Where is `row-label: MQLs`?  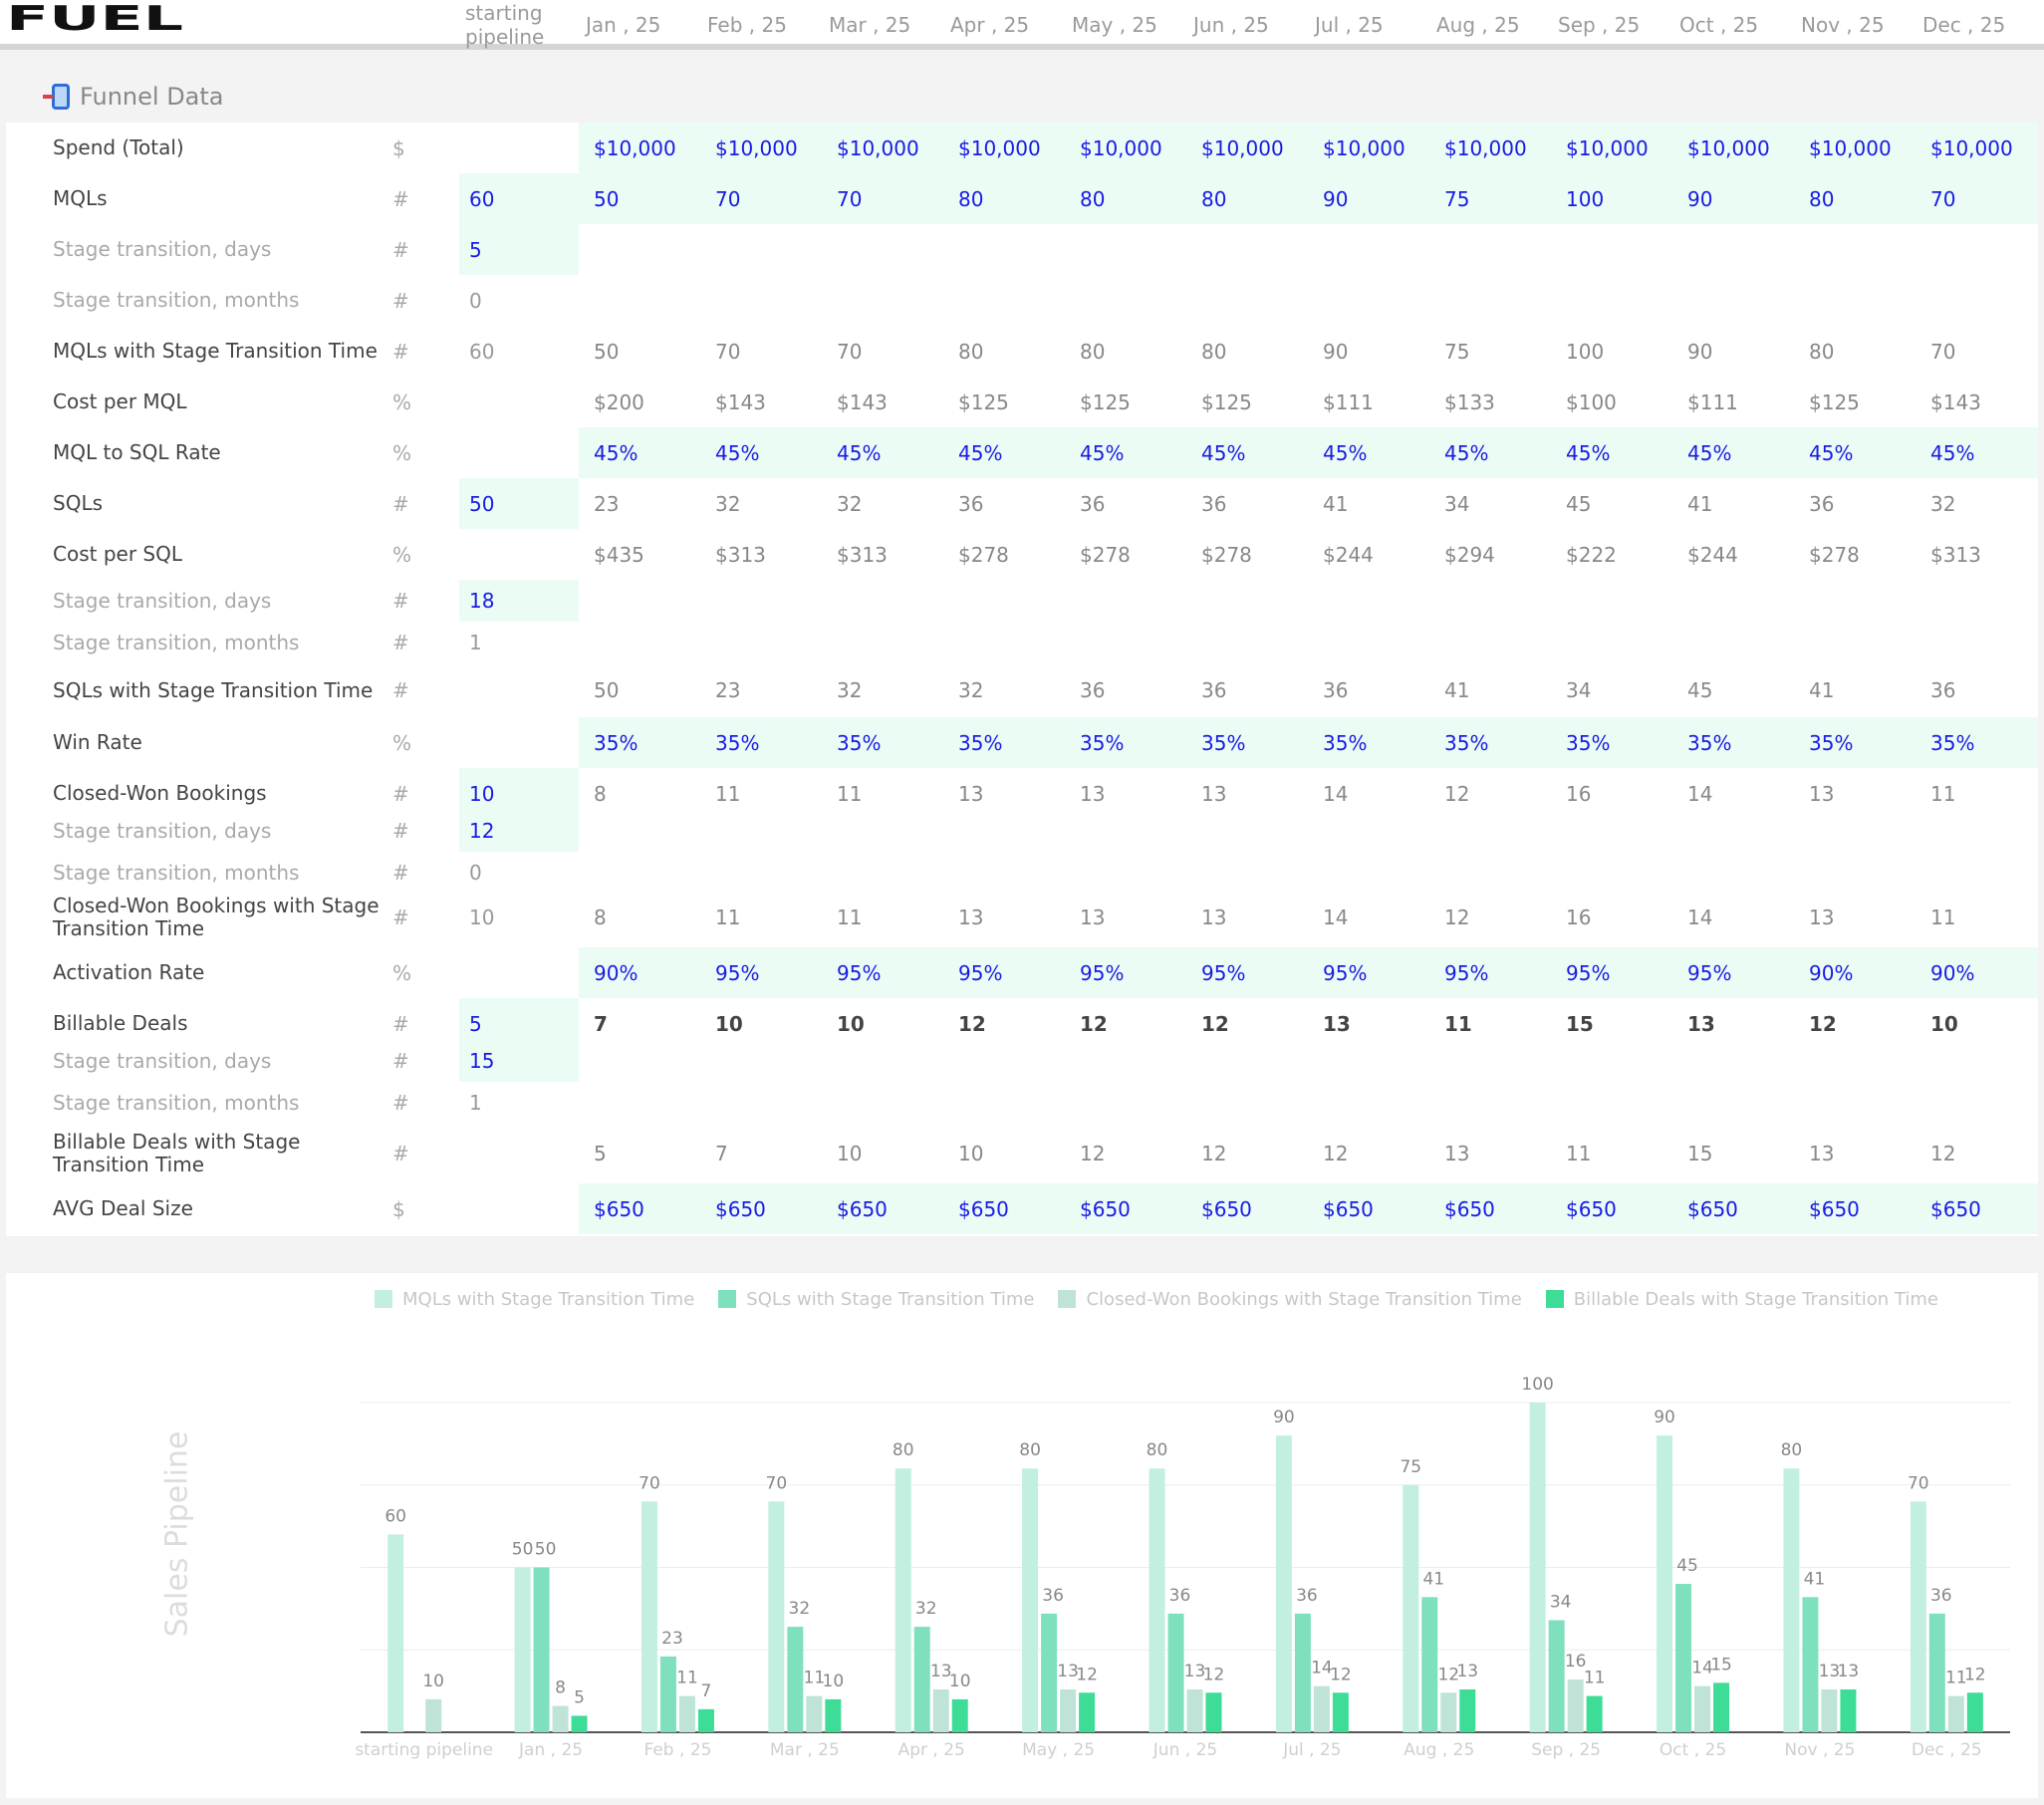
row-label: MQLs is located at coordinates (80, 198).